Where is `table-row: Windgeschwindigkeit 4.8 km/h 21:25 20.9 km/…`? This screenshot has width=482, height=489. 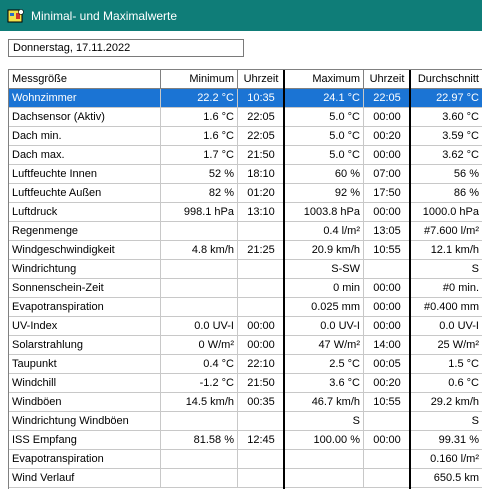 table-row: Windgeschwindigkeit 4.8 km/h 21:25 20.9 km/… is located at coordinates (245, 250).